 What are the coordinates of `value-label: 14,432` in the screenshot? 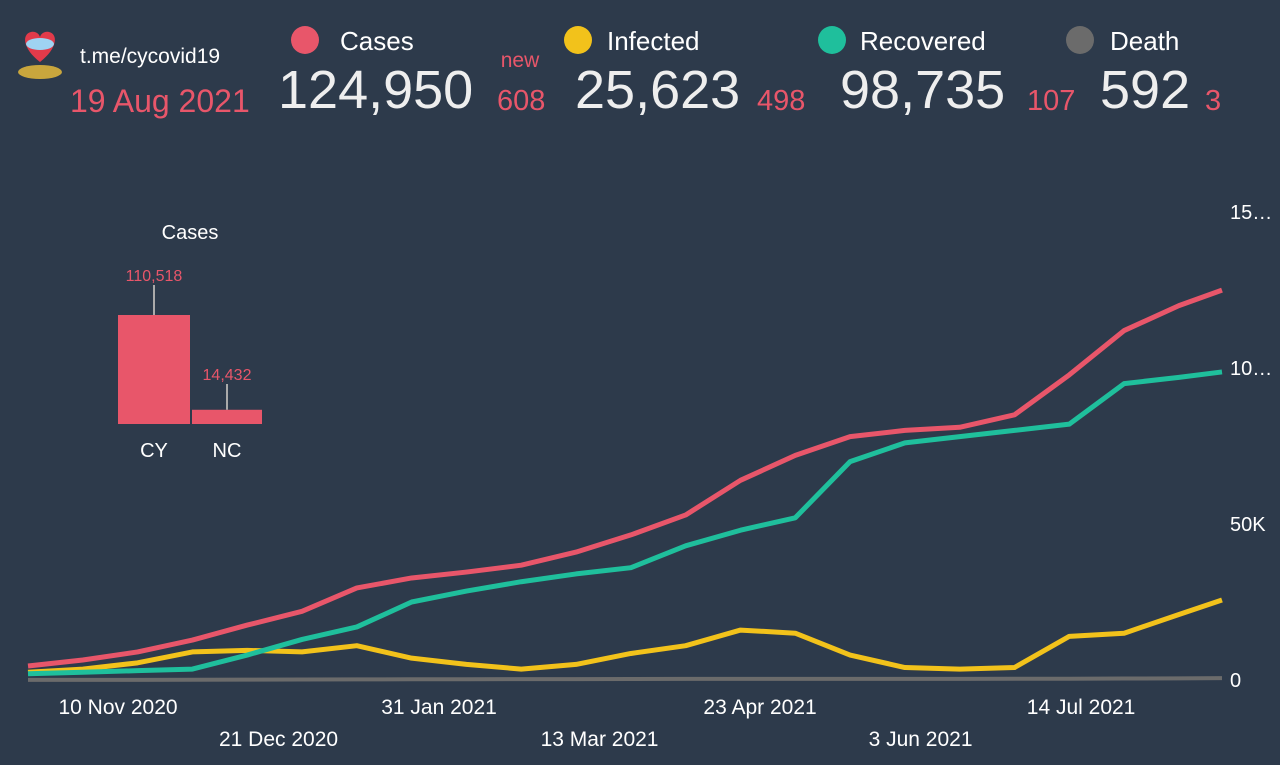 It's located at (227, 375).